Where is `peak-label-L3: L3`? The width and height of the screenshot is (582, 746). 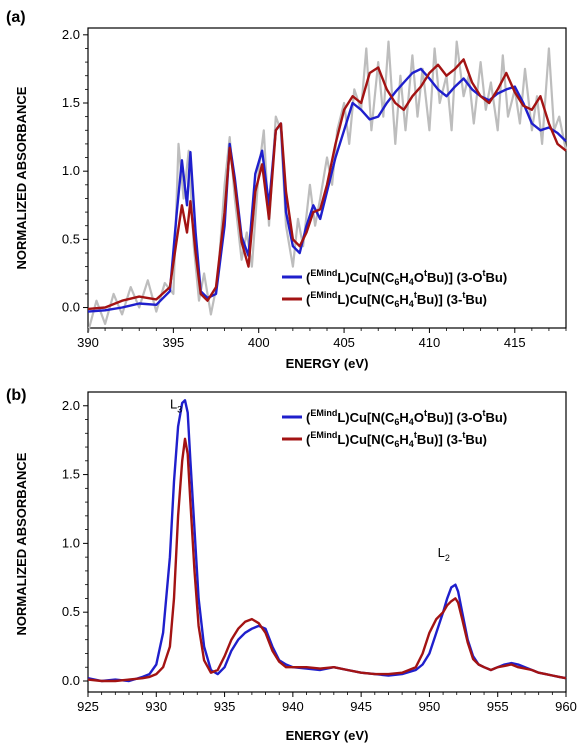
peak-label-L3: L3 is located at coordinates (176, 406).